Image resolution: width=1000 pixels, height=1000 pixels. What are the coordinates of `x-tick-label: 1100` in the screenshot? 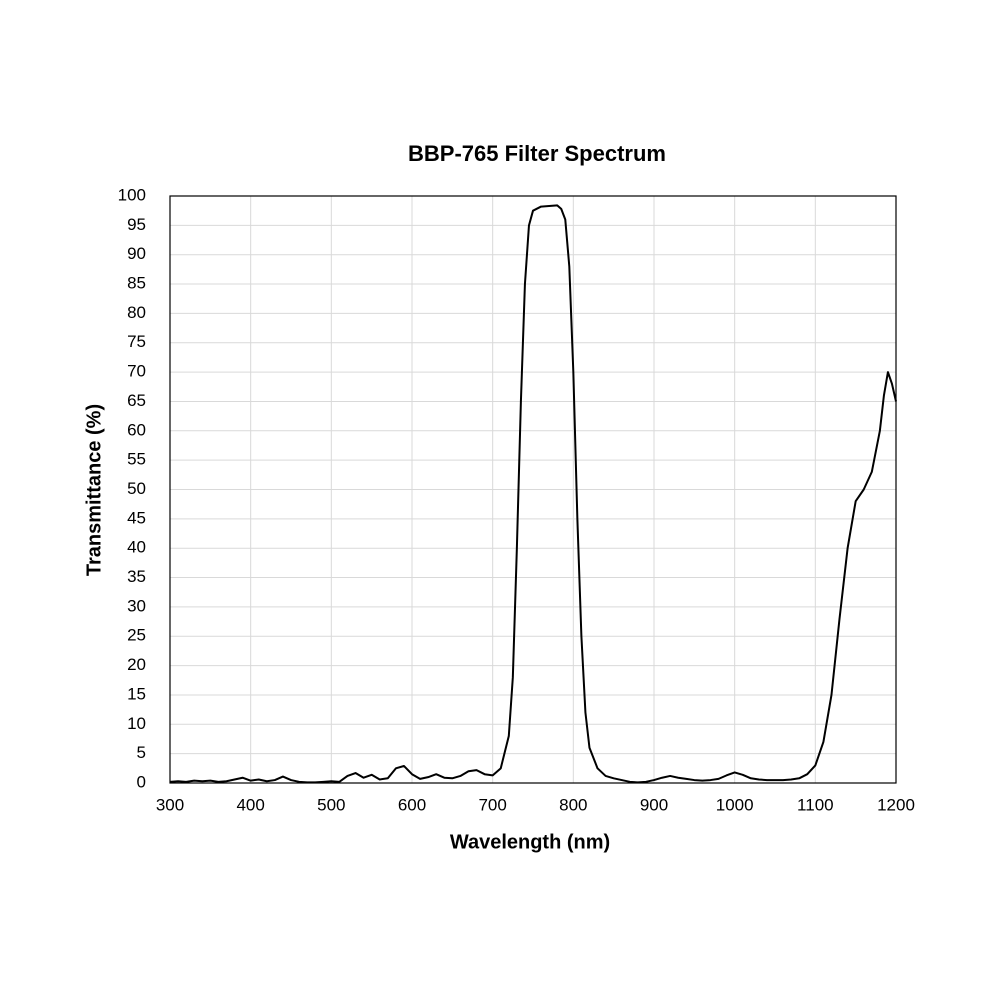 It's located at (815, 804).